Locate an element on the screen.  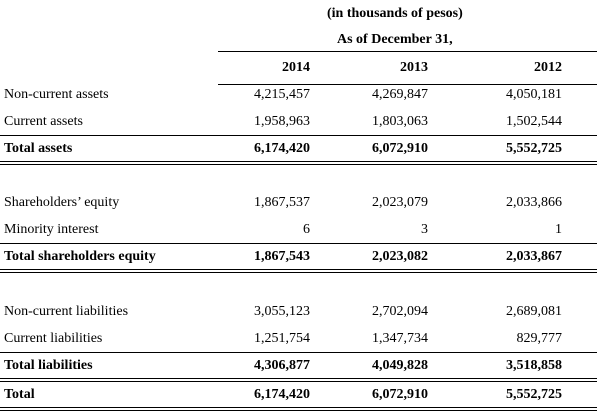
year-heading: 2014 is located at coordinates (296, 67).